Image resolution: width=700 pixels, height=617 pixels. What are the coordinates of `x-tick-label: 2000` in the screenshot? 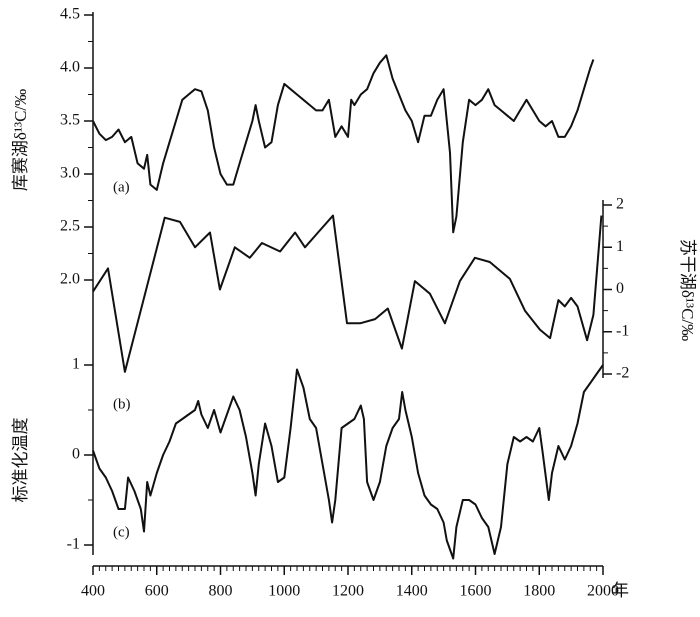 It's located at (603, 591).